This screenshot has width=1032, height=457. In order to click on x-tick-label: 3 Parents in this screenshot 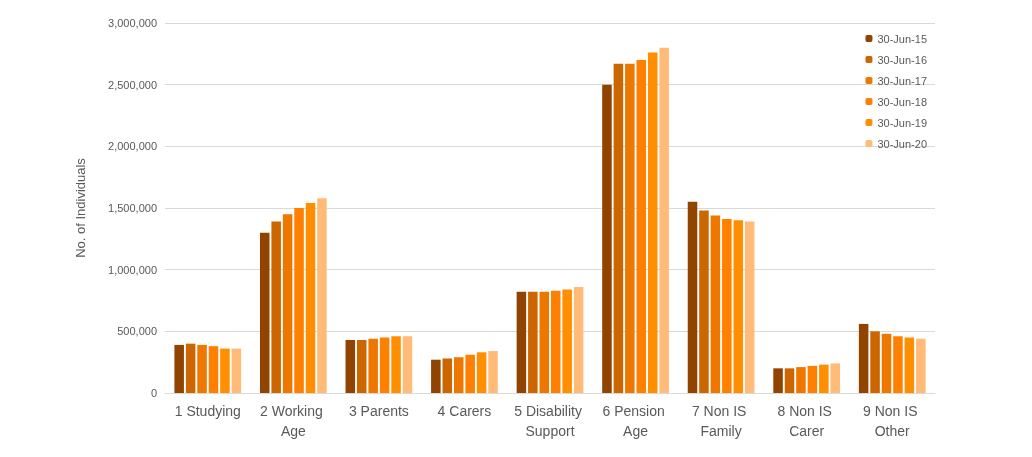, I will do `click(378, 411)`.